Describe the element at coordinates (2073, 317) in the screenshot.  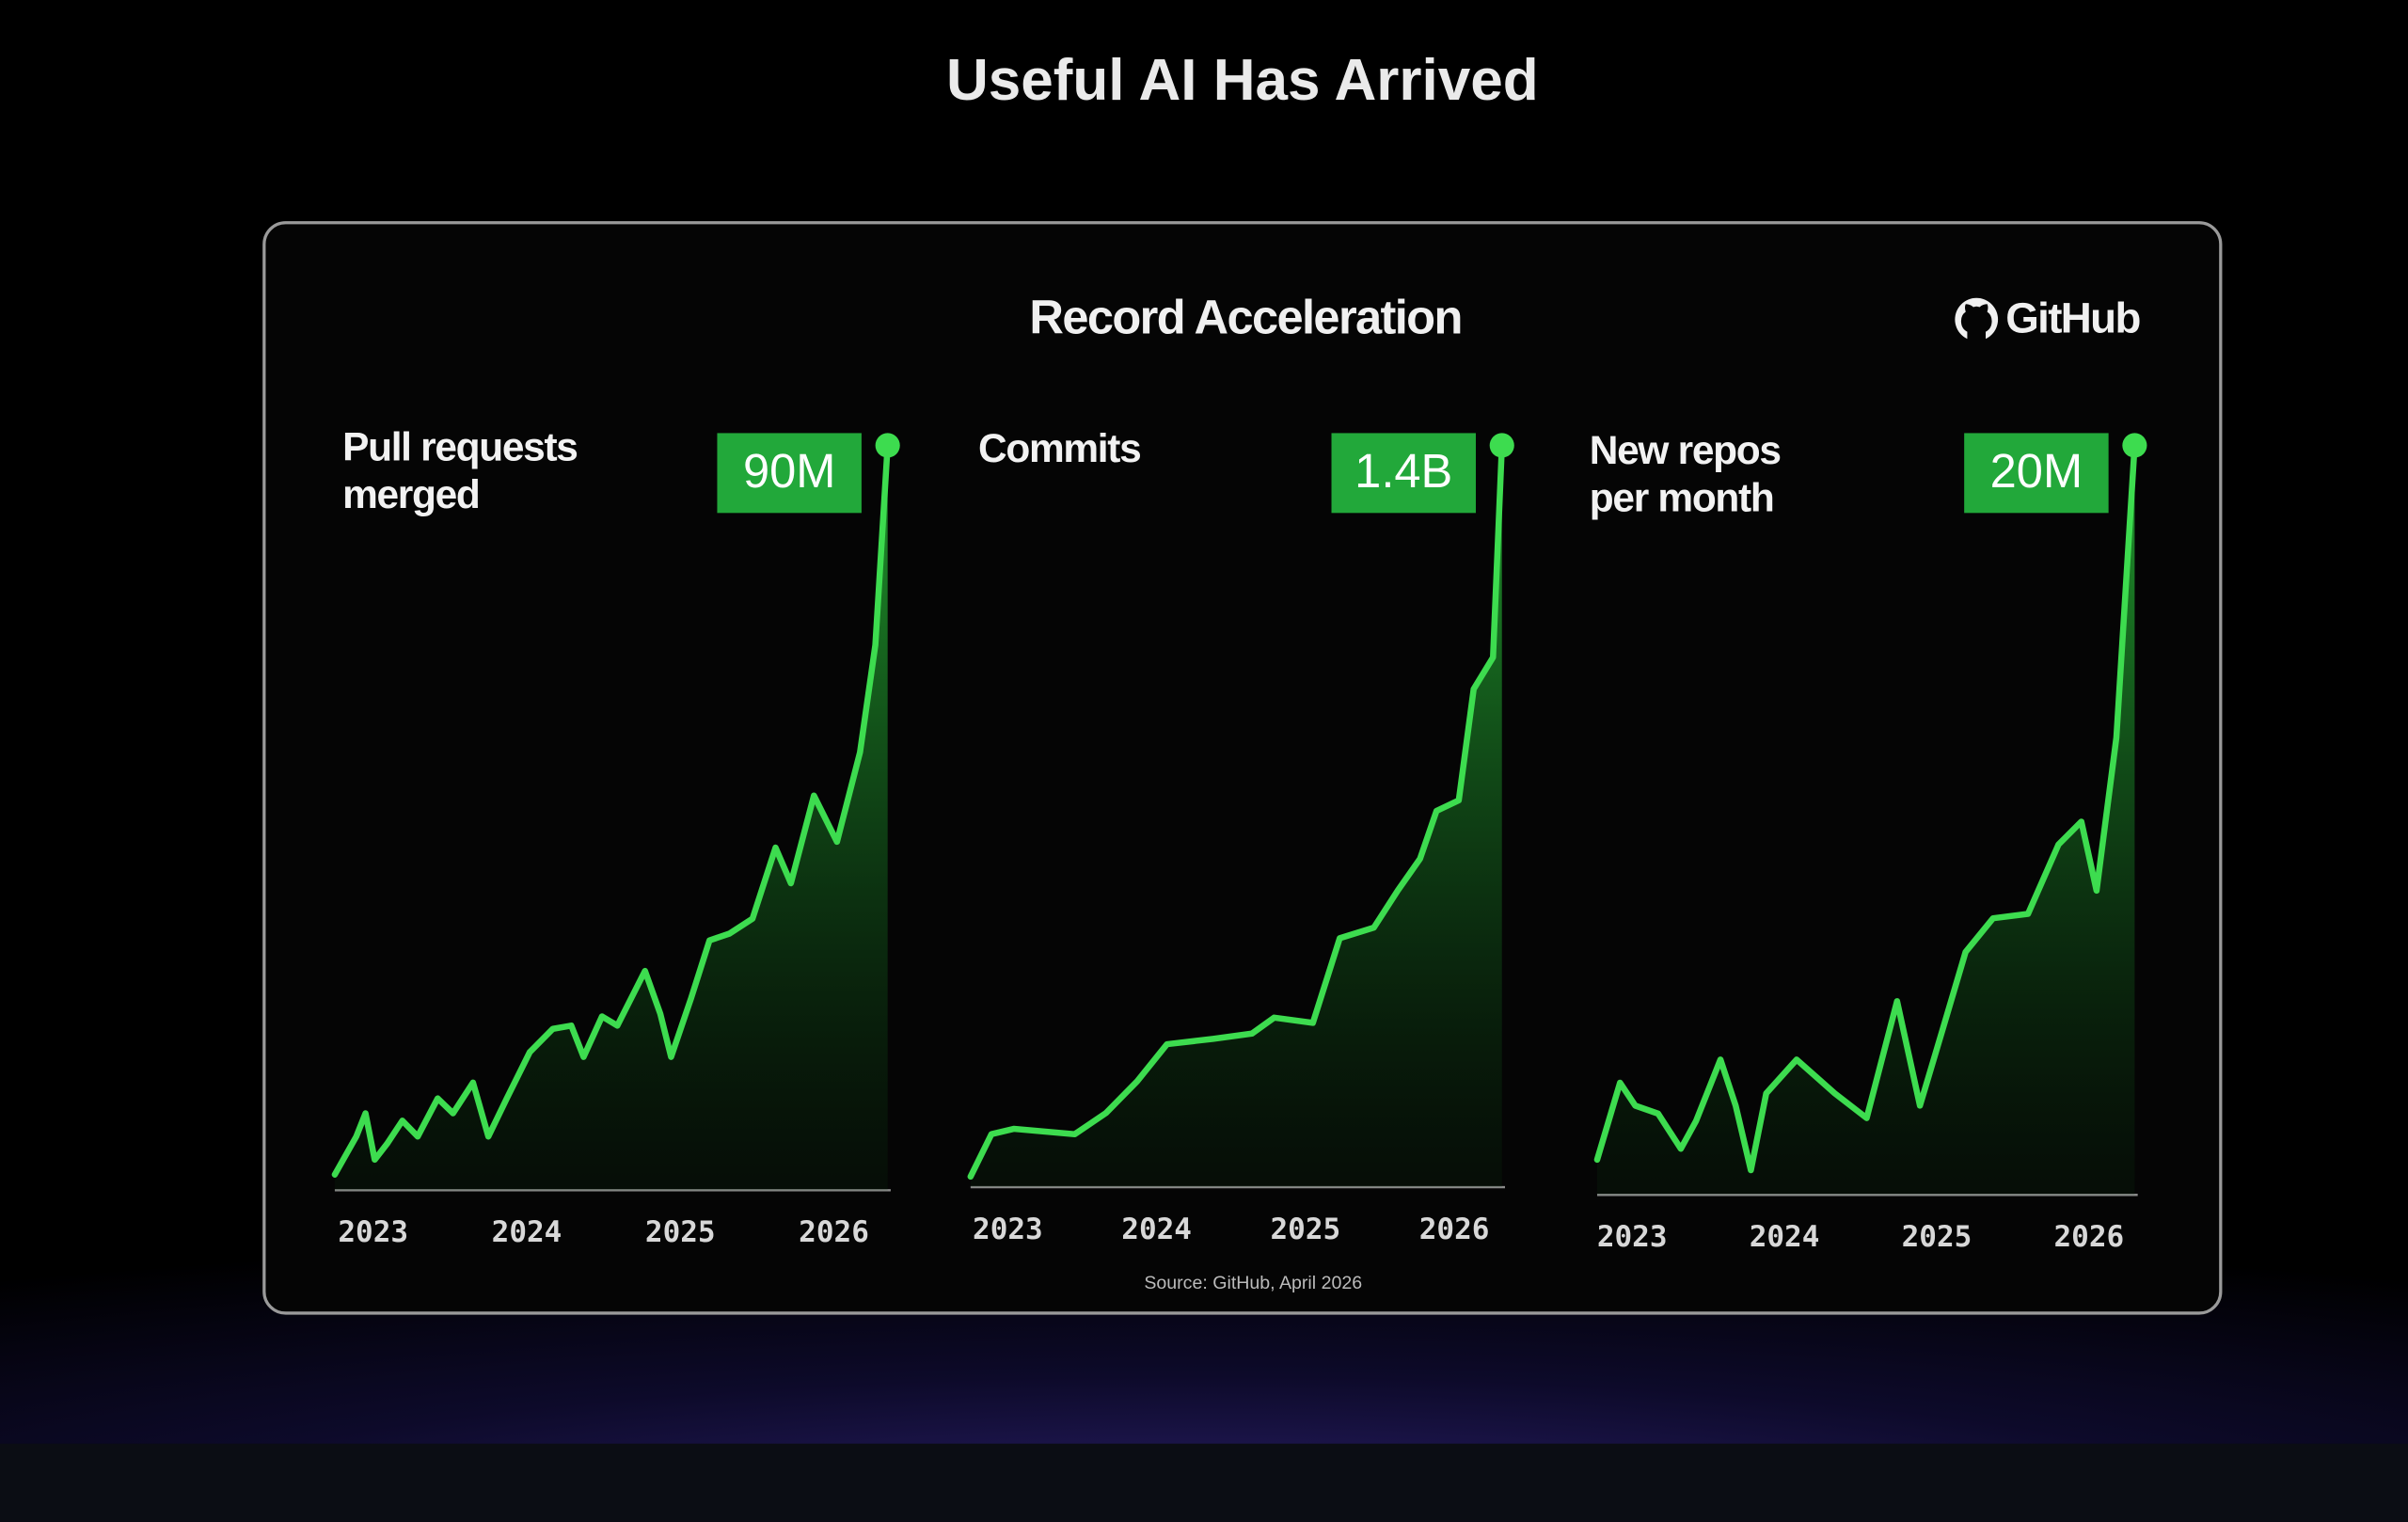
I see `logo-text: GitHub` at that location.